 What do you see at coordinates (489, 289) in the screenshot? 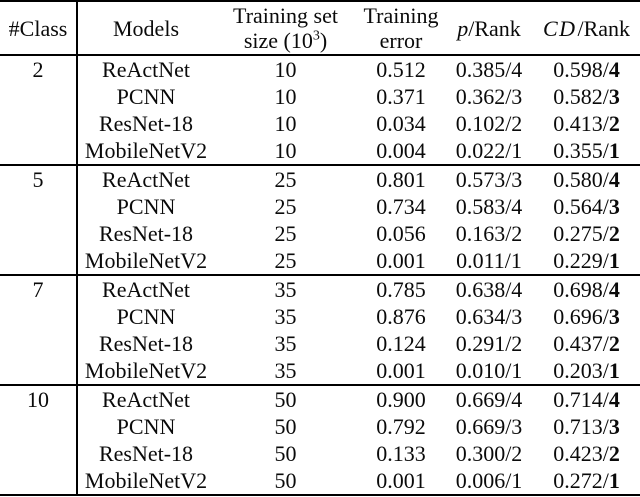
I see `p-rank-cell: 0.638/4` at bounding box center [489, 289].